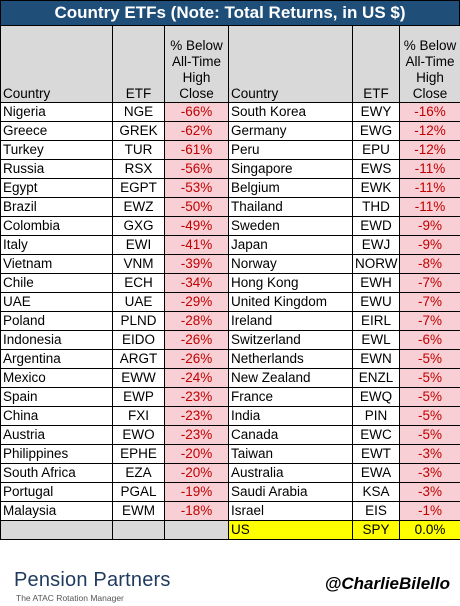  What do you see at coordinates (196, 511) in the screenshot?
I see `pct-below-high-cell: -18%` at bounding box center [196, 511].